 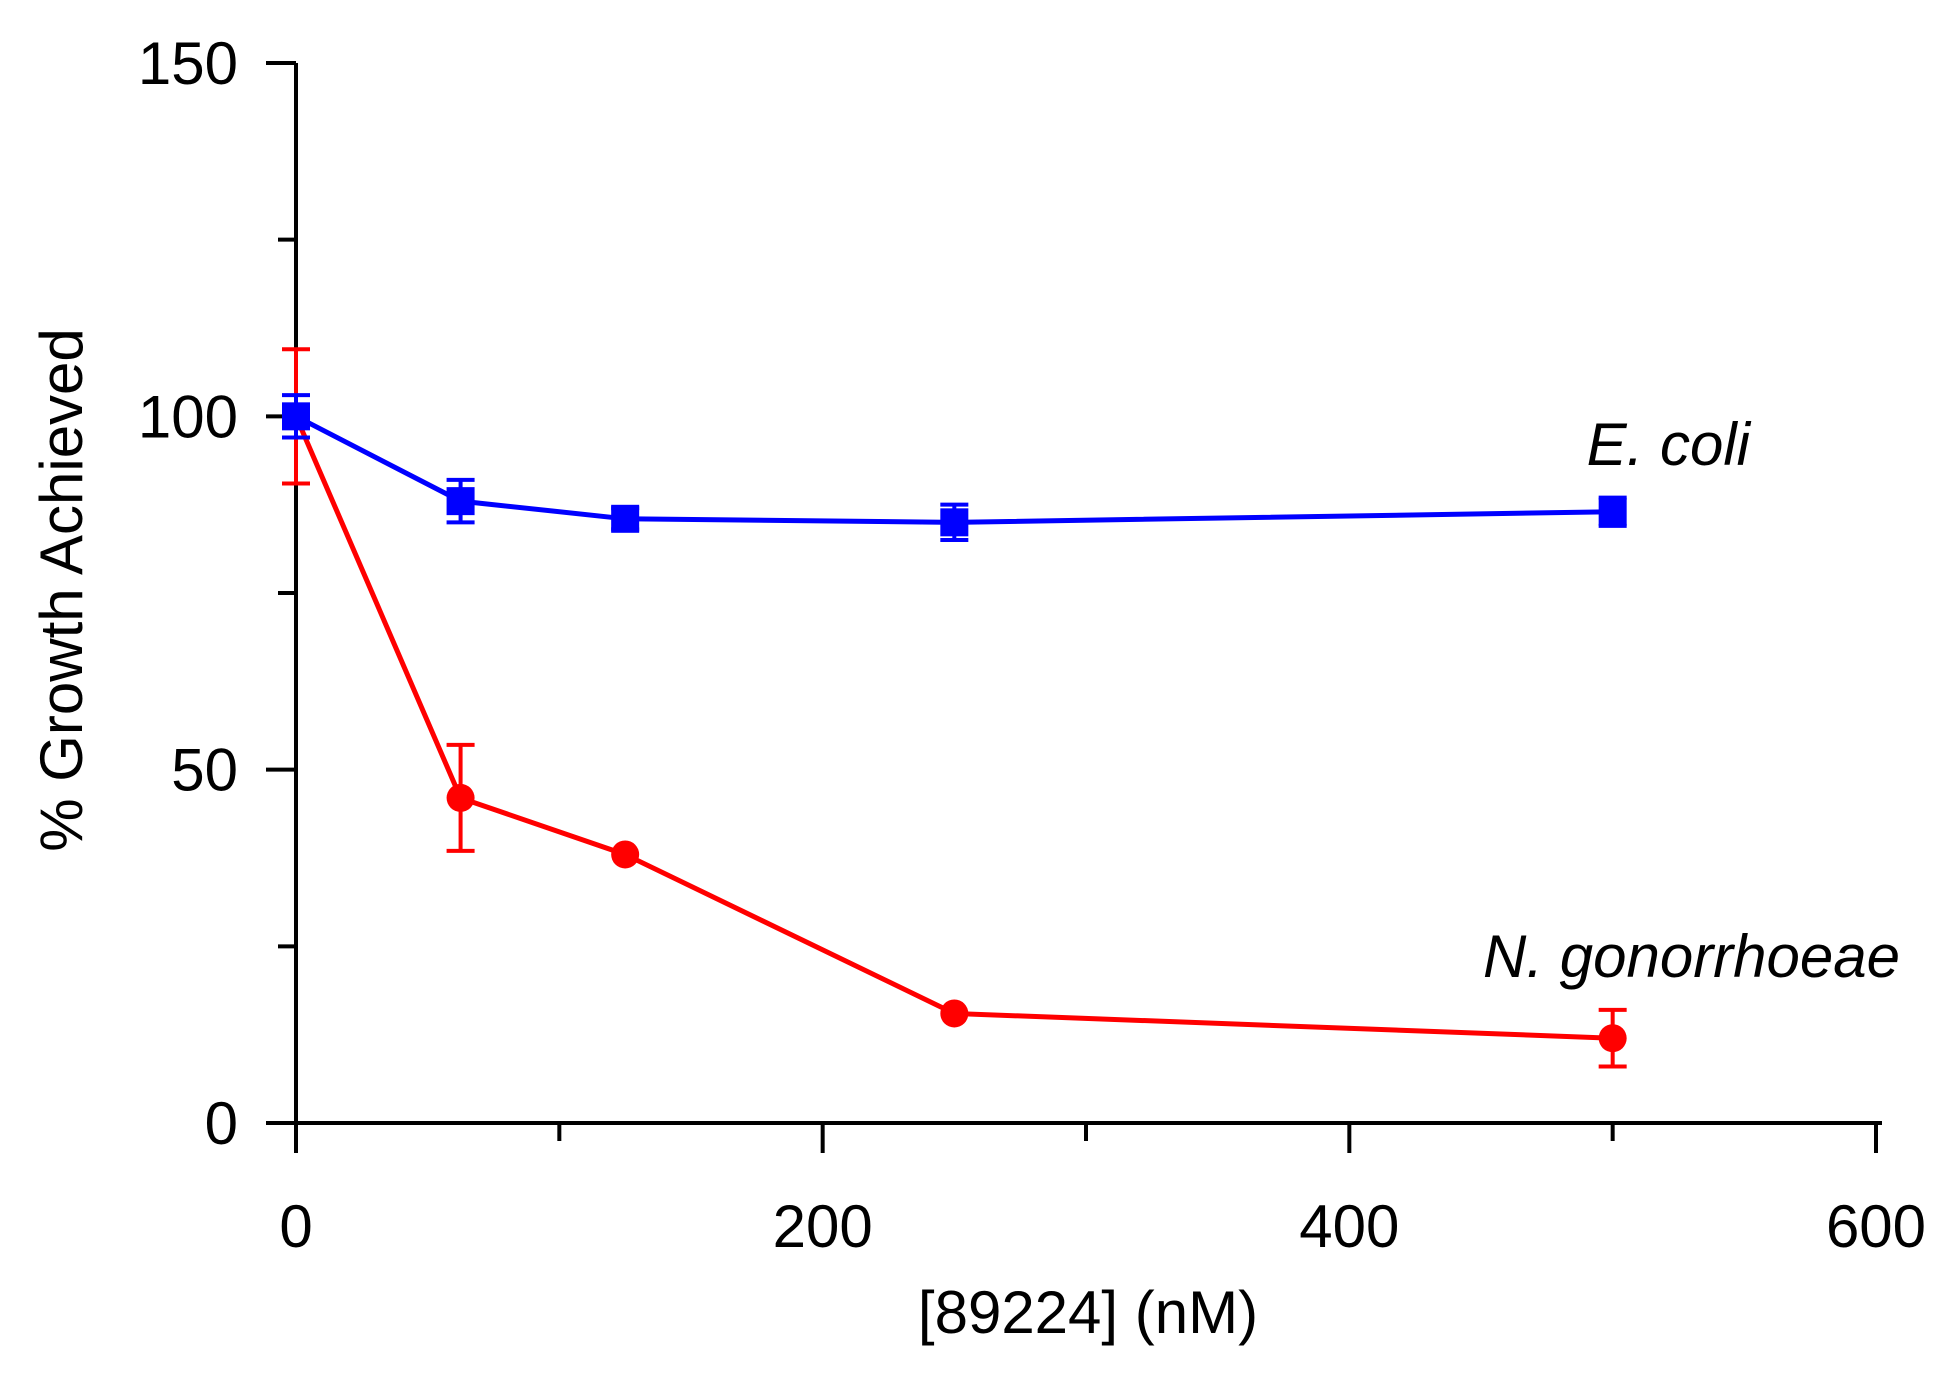 What do you see at coordinates (61, 590) in the screenshot?
I see `y-axis-label: % Growth Achieved` at bounding box center [61, 590].